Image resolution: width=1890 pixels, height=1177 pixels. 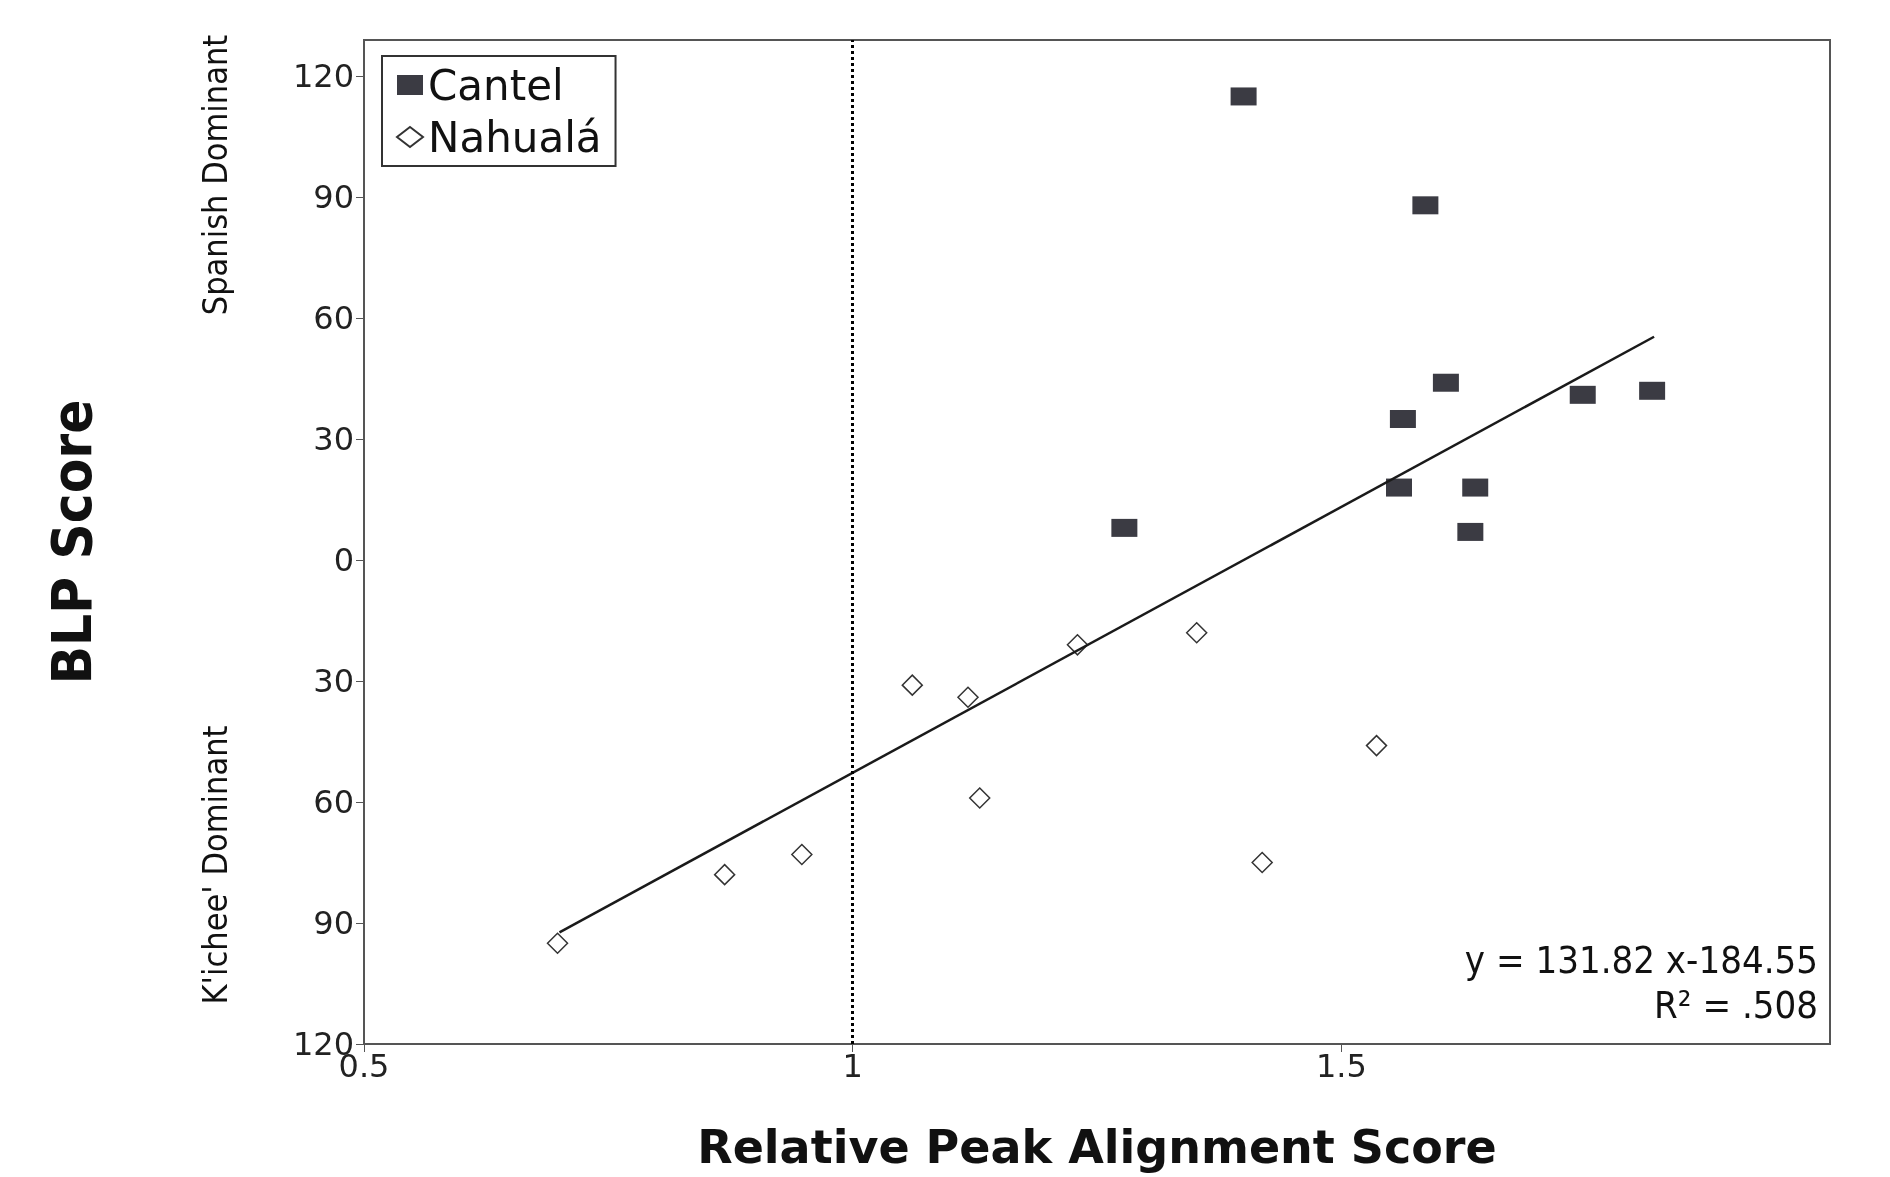 I want to click on annotation: R² = .508, so click(x=1736, y=1005).